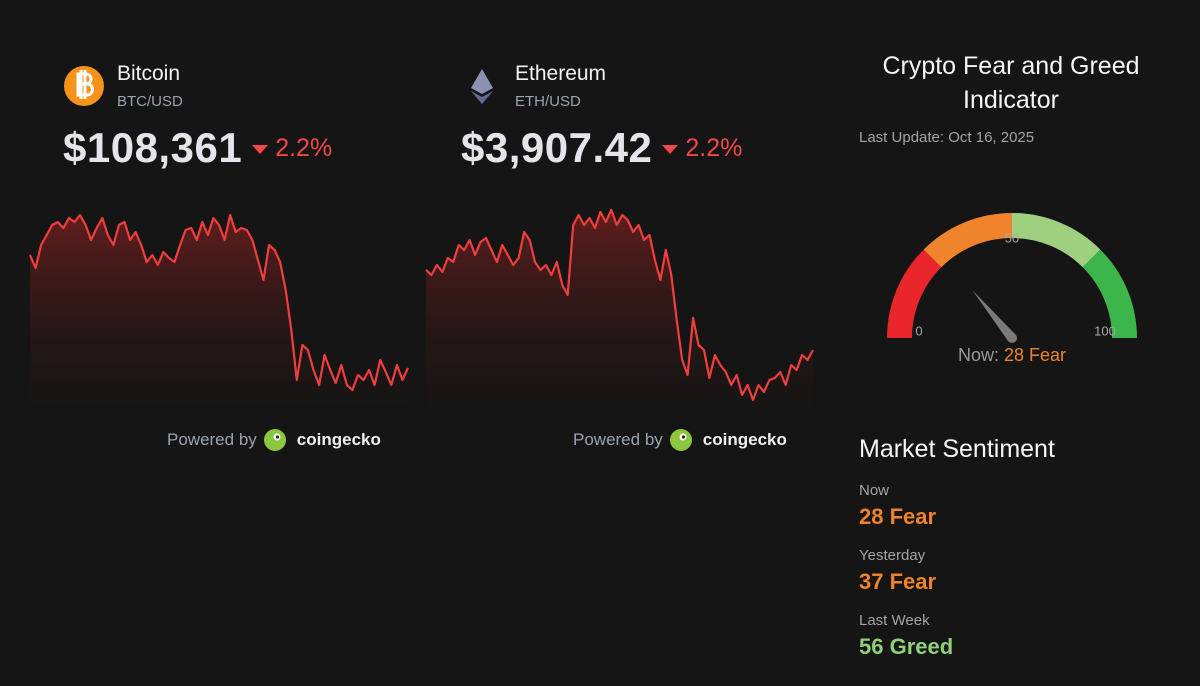  I want to click on coin-price: $3,907.42, so click(557, 147).